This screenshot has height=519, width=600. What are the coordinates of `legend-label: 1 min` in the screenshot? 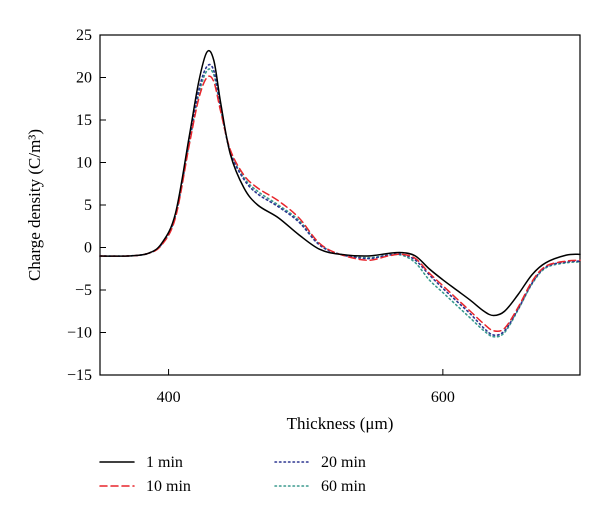 It's located at (164, 462).